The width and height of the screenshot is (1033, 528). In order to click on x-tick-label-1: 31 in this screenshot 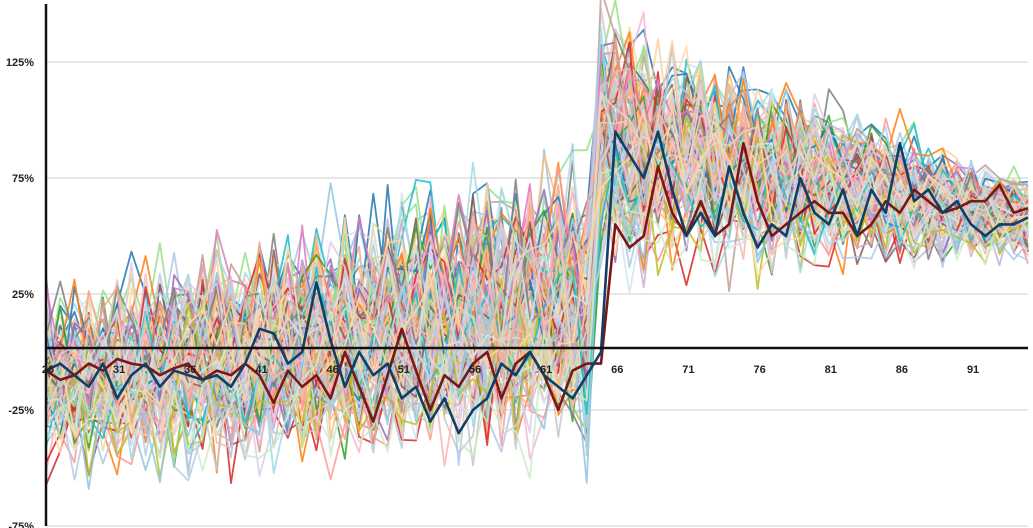, I will do `click(119, 370)`.